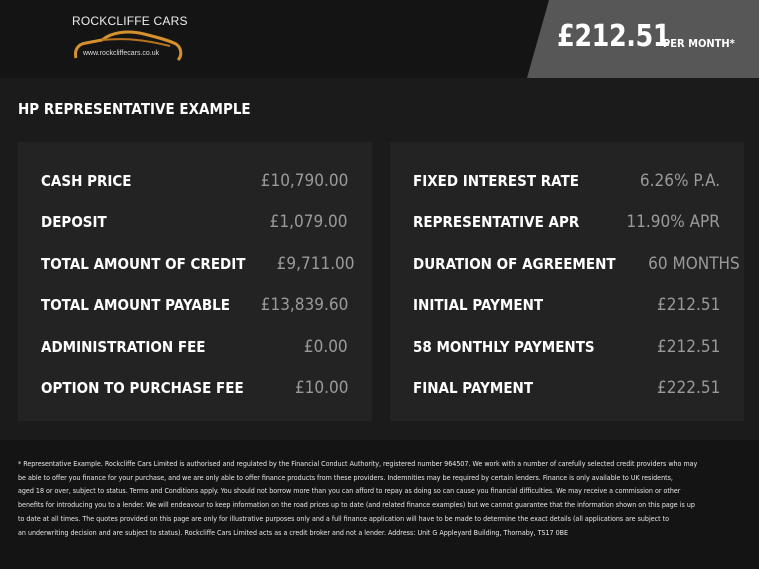 The width and height of the screenshot is (759, 569). Describe the element at coordinates (304, 305) in the screenshot. I see `row-value: £13,839.60` at that location.